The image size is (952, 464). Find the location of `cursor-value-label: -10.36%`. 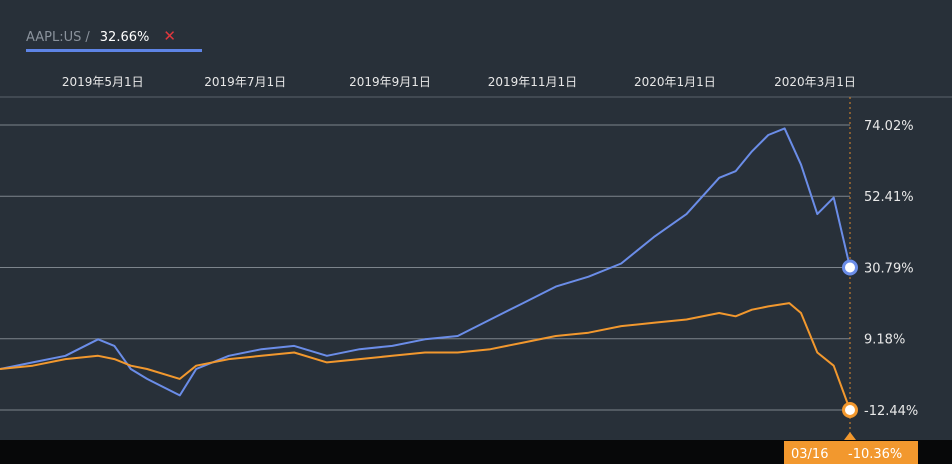

cursor-value-label: -10.36% is located at coordinates (875, 454).